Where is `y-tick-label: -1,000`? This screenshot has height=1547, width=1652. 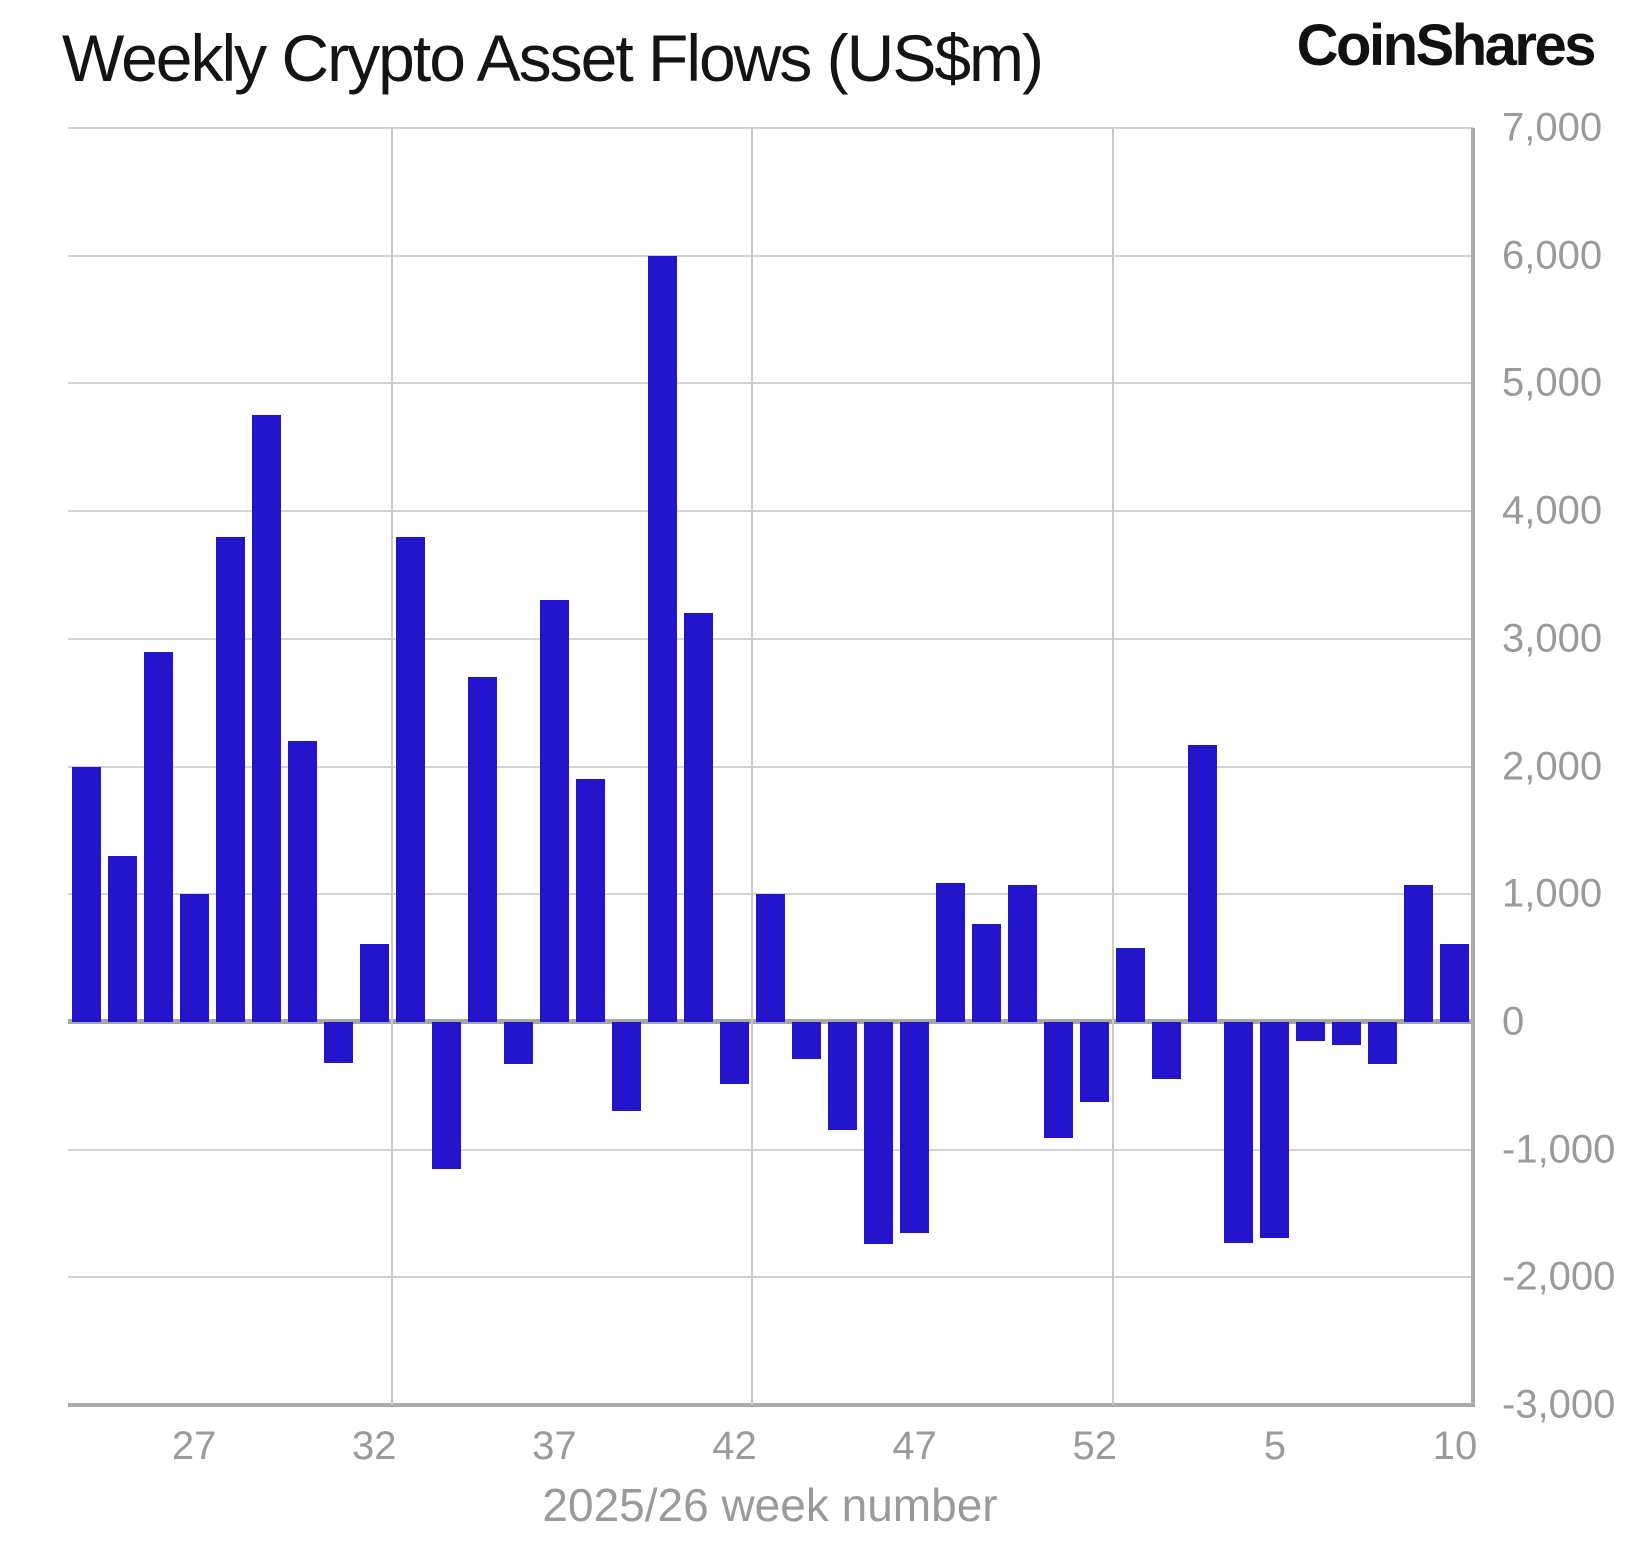 y-tick-label: -1,000 is located at coordinates (1559, 1149).